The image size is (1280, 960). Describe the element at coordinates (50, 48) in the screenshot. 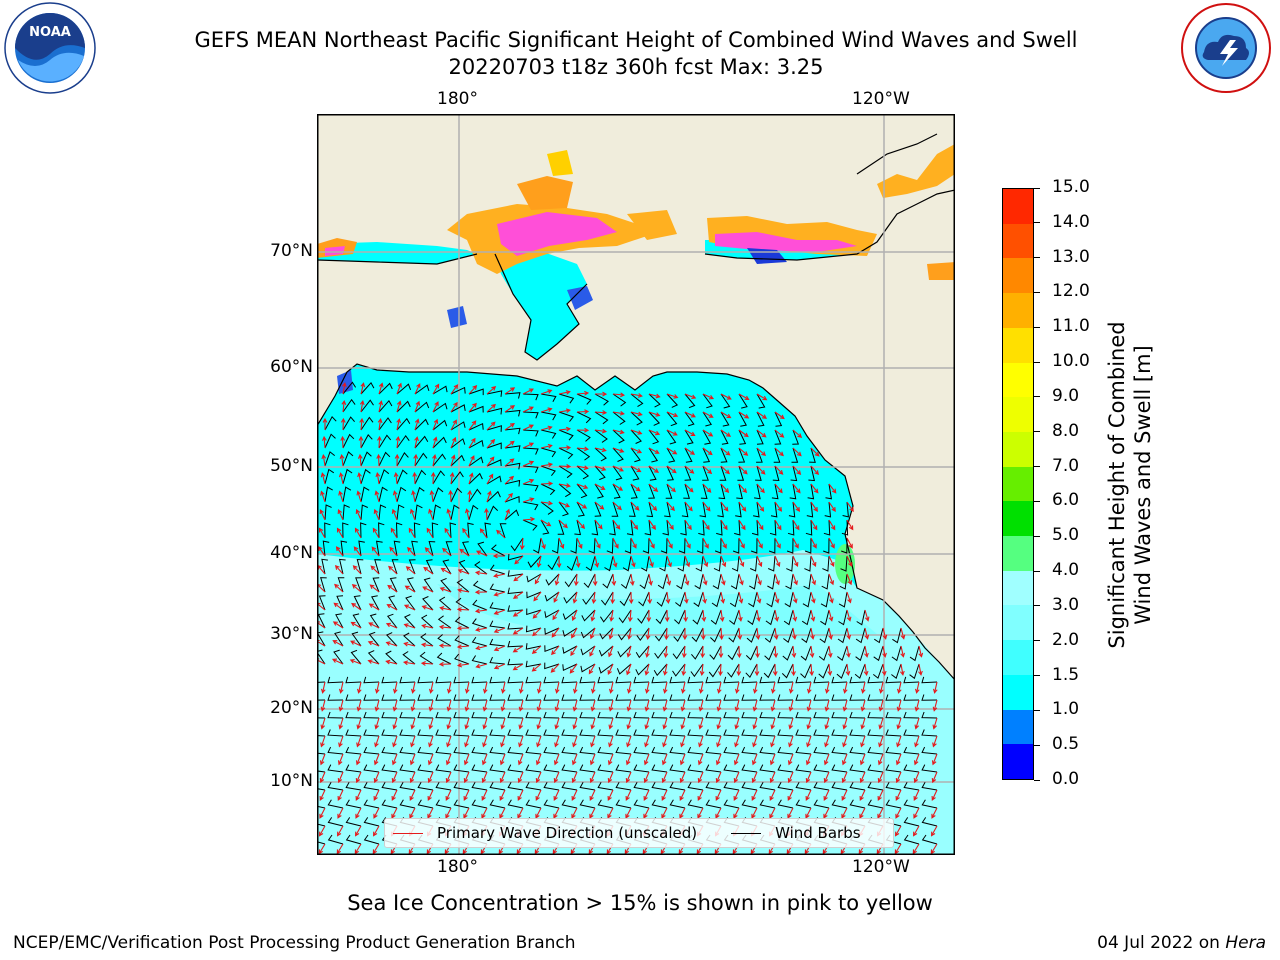

I see `noaa-logo: NOAA` at that location.